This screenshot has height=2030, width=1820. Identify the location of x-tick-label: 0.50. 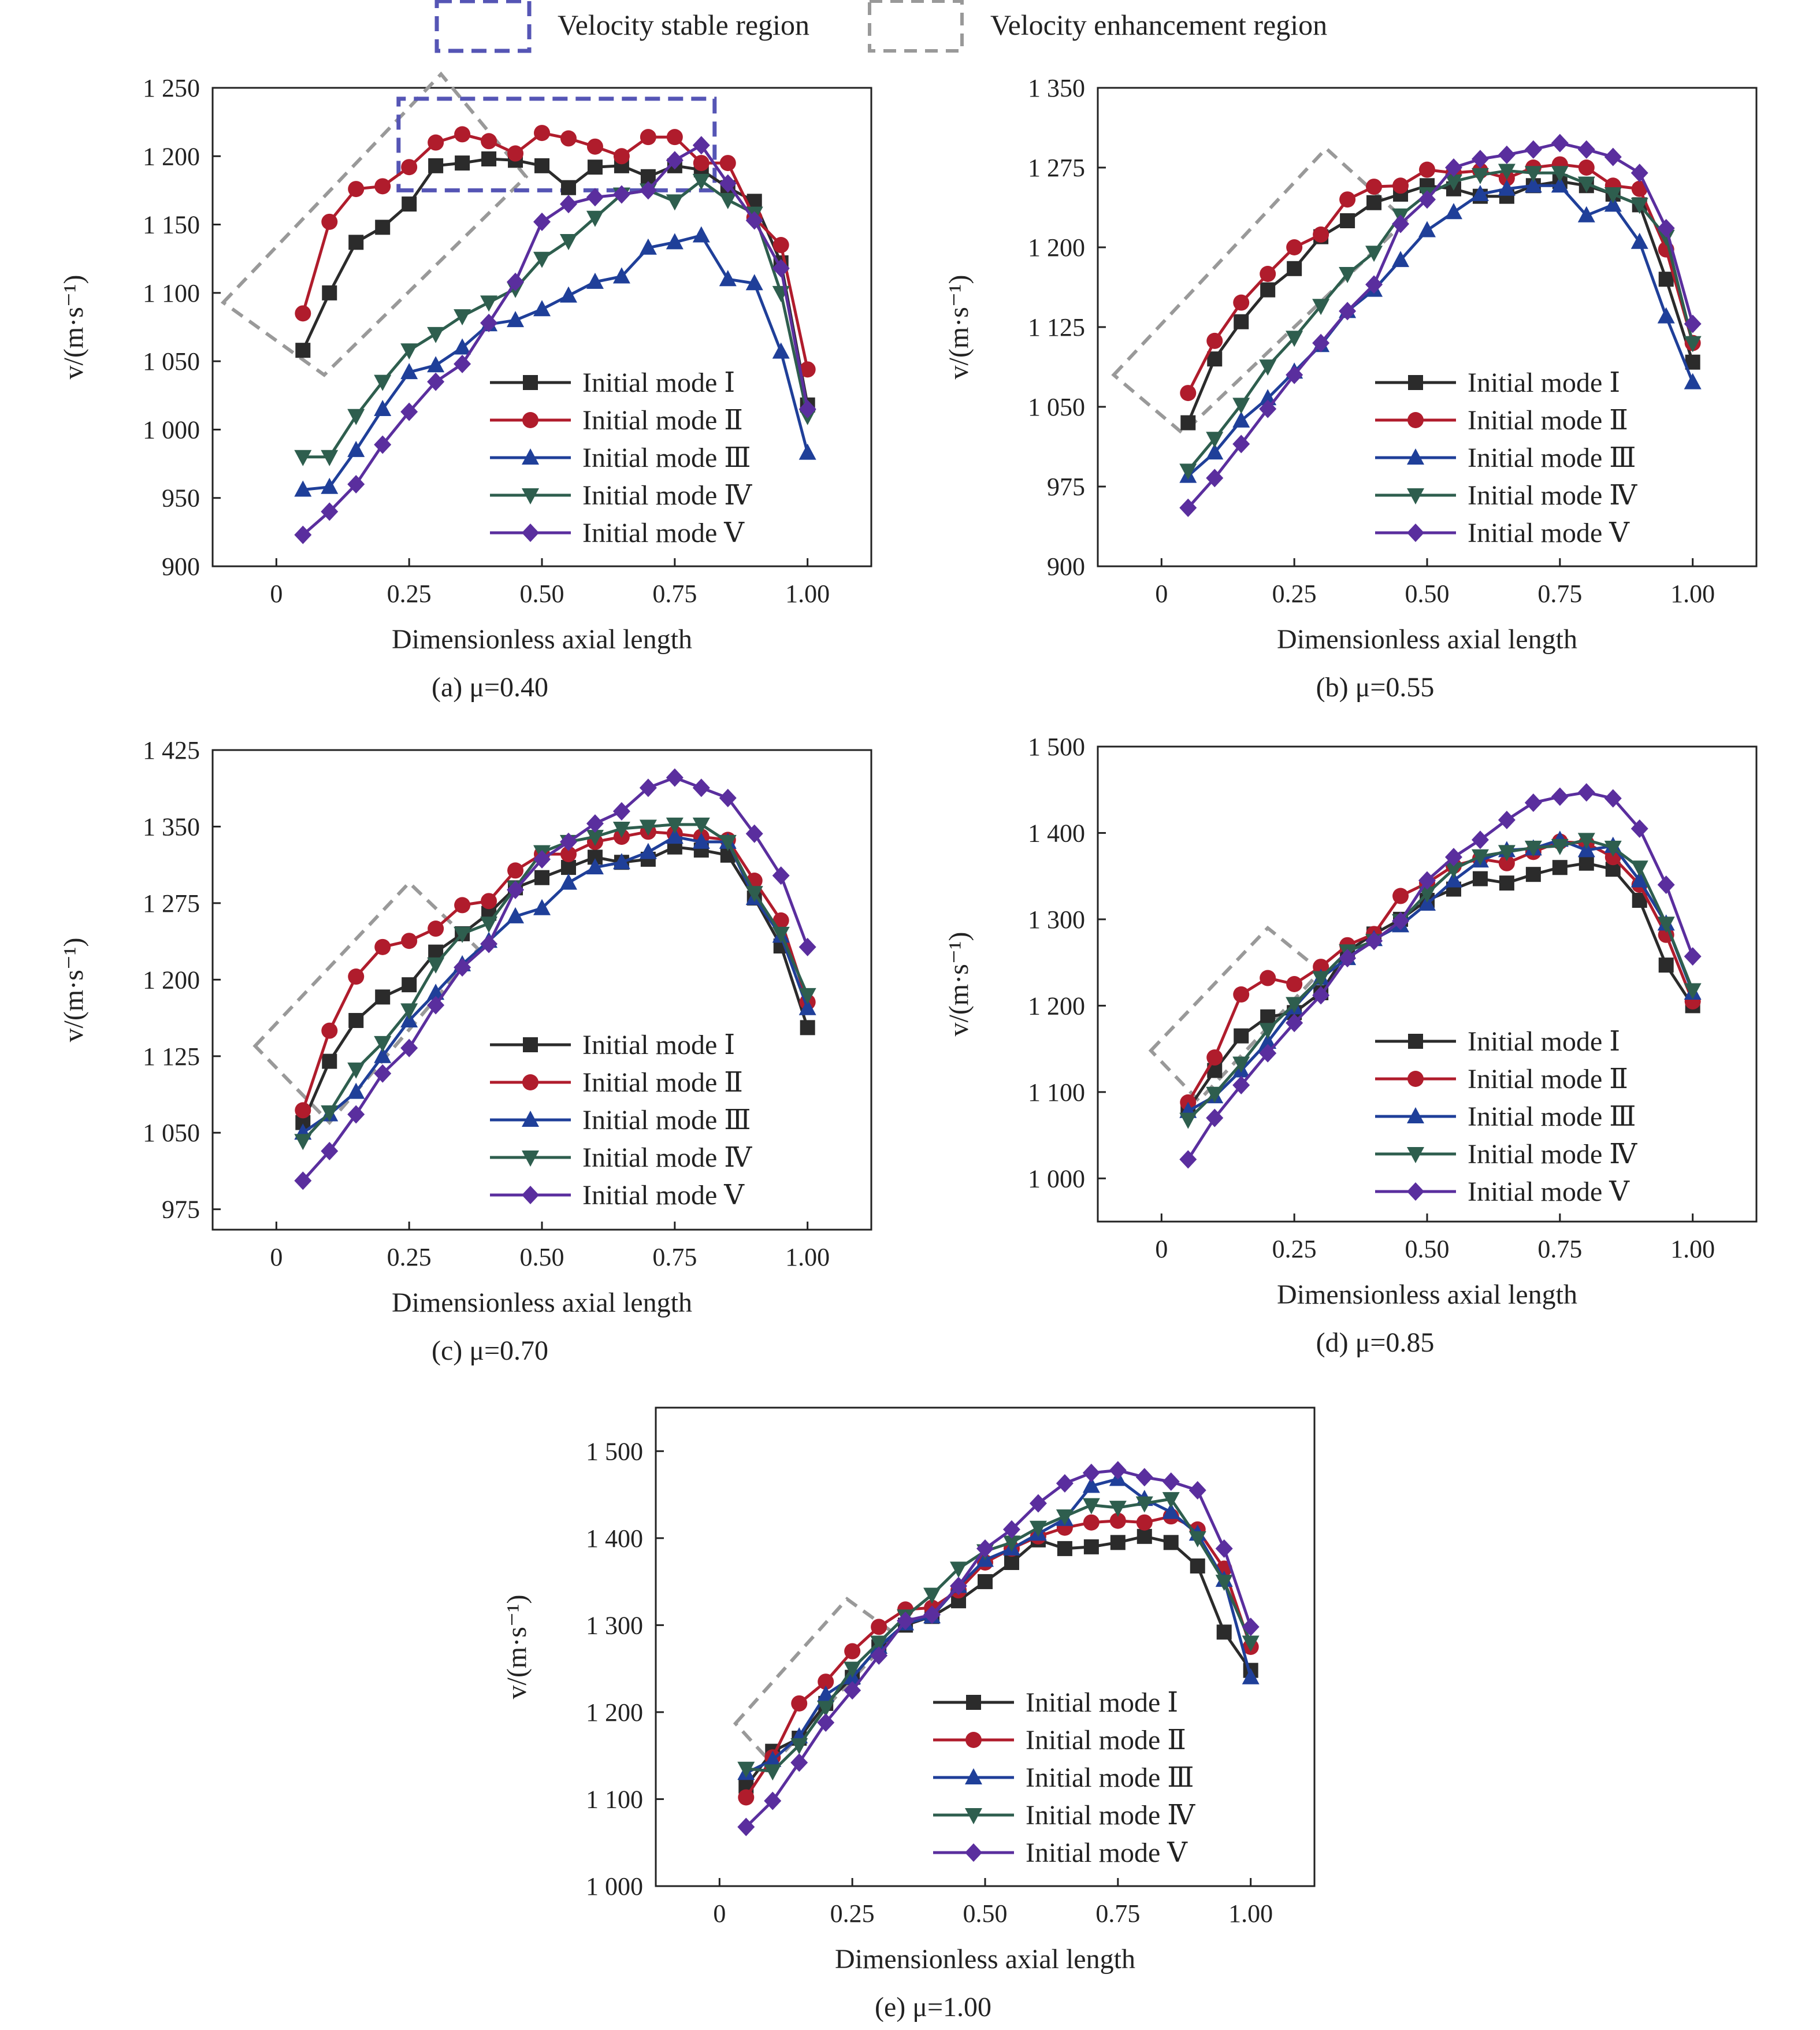
(1427, 594).